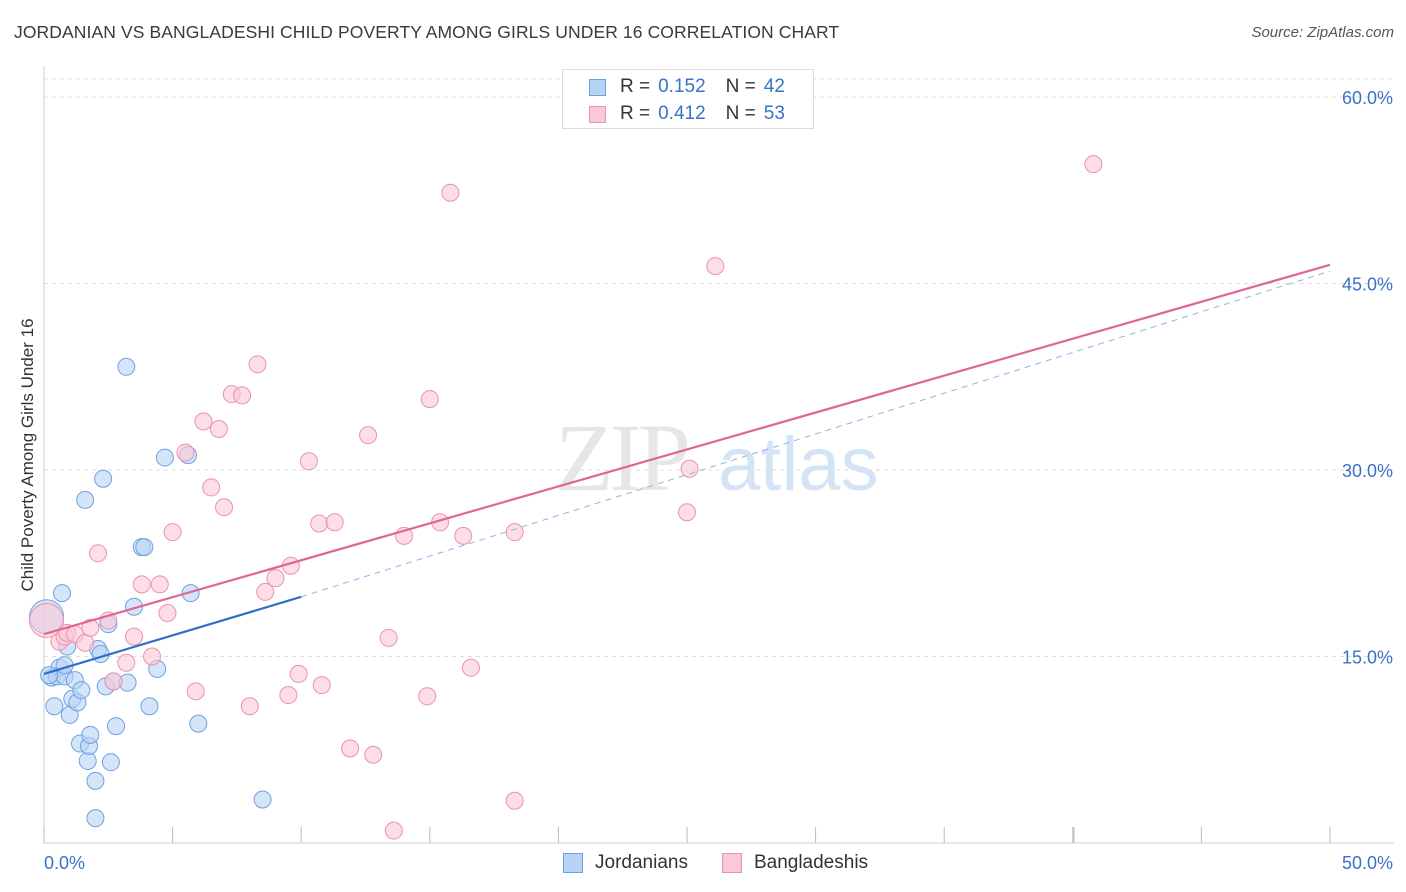  I want to click on legend-row-jordanians: R = 0.152 N = 42, so click(687, 87).